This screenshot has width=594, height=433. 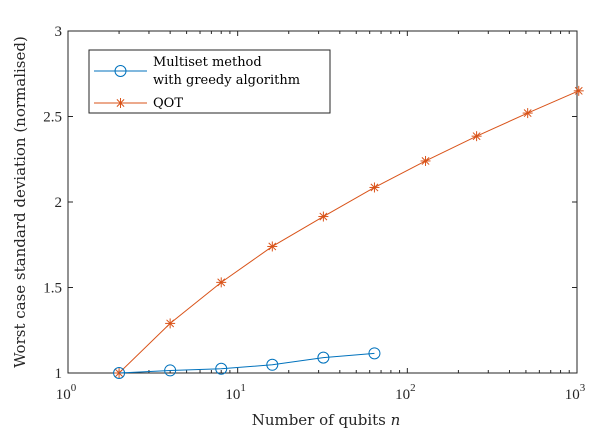 What do you see at coordinates (197, 71) in the screenshot?
I see `legend-entry: Multiset method with greedy algorithm` at bounding box center [197, 71].